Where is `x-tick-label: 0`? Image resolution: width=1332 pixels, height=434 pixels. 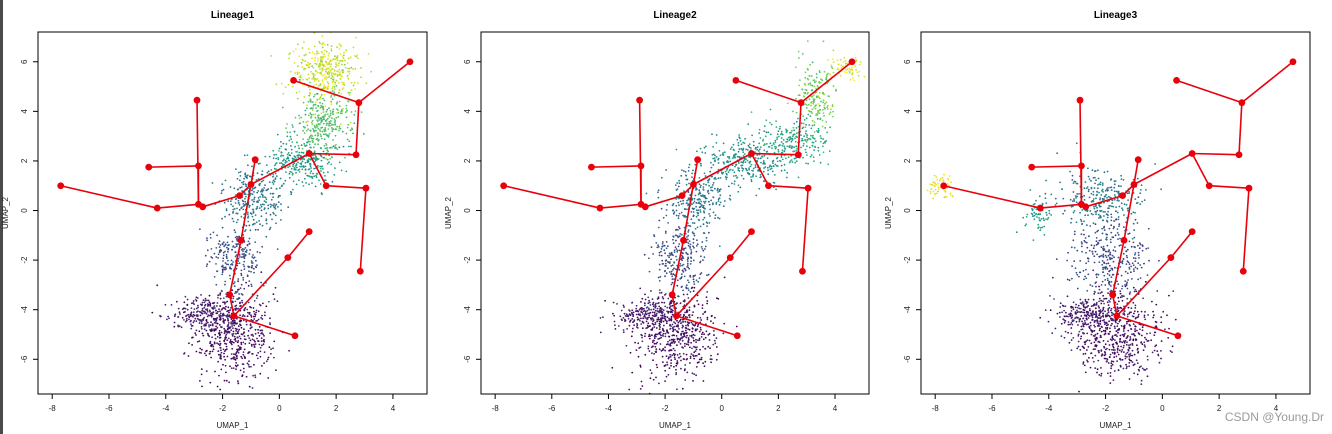
x-tick-label: 0 is located at coordinates (722, 408).